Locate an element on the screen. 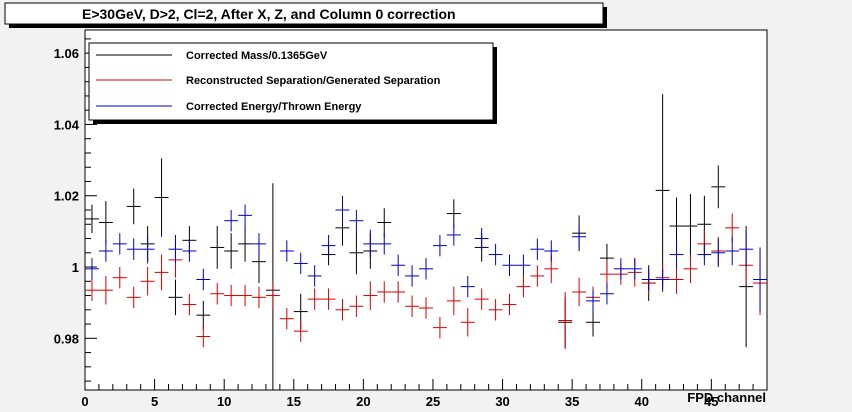 The height and width of the screenshot is (412, 852). x-tick-label: 25 is located at coordinates (433, 401).